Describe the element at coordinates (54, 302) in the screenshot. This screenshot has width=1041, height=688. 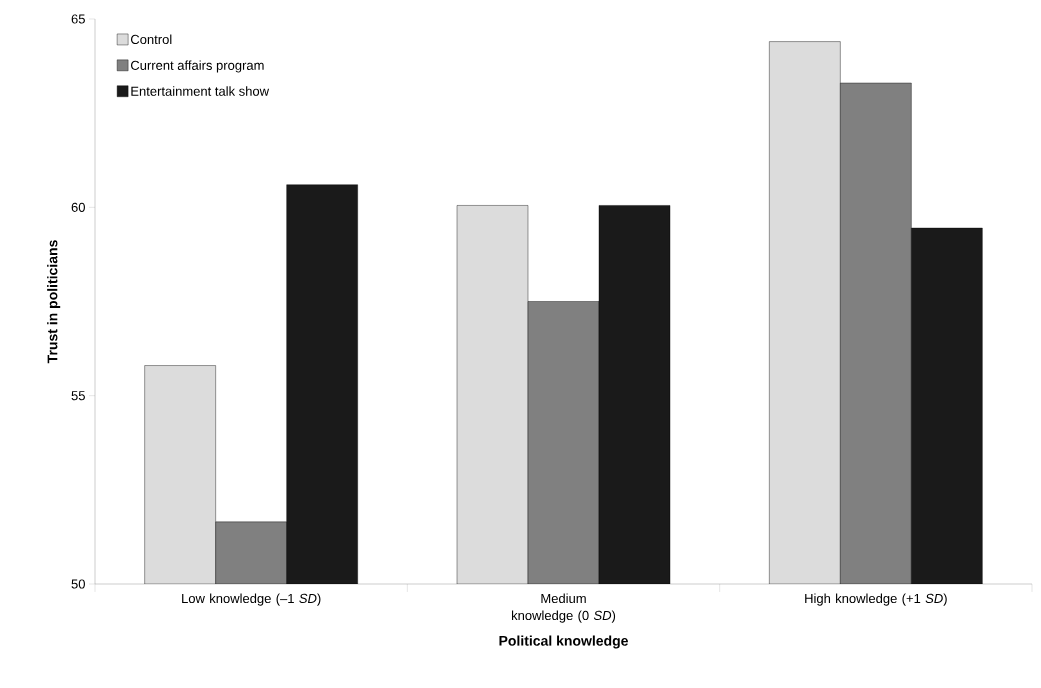
I see `y-axis-title: Trust in politicians` at that location.